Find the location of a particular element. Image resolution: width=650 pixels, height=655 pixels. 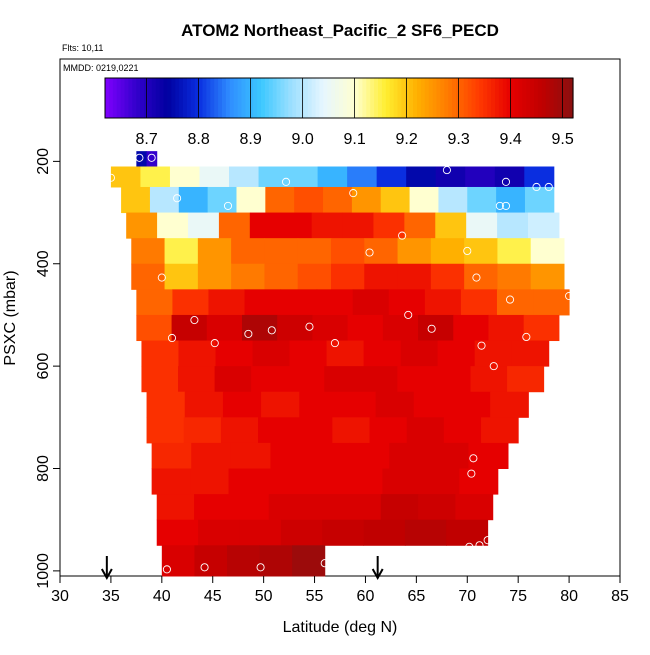

flight-arrows is located at coordinates (242, 568).